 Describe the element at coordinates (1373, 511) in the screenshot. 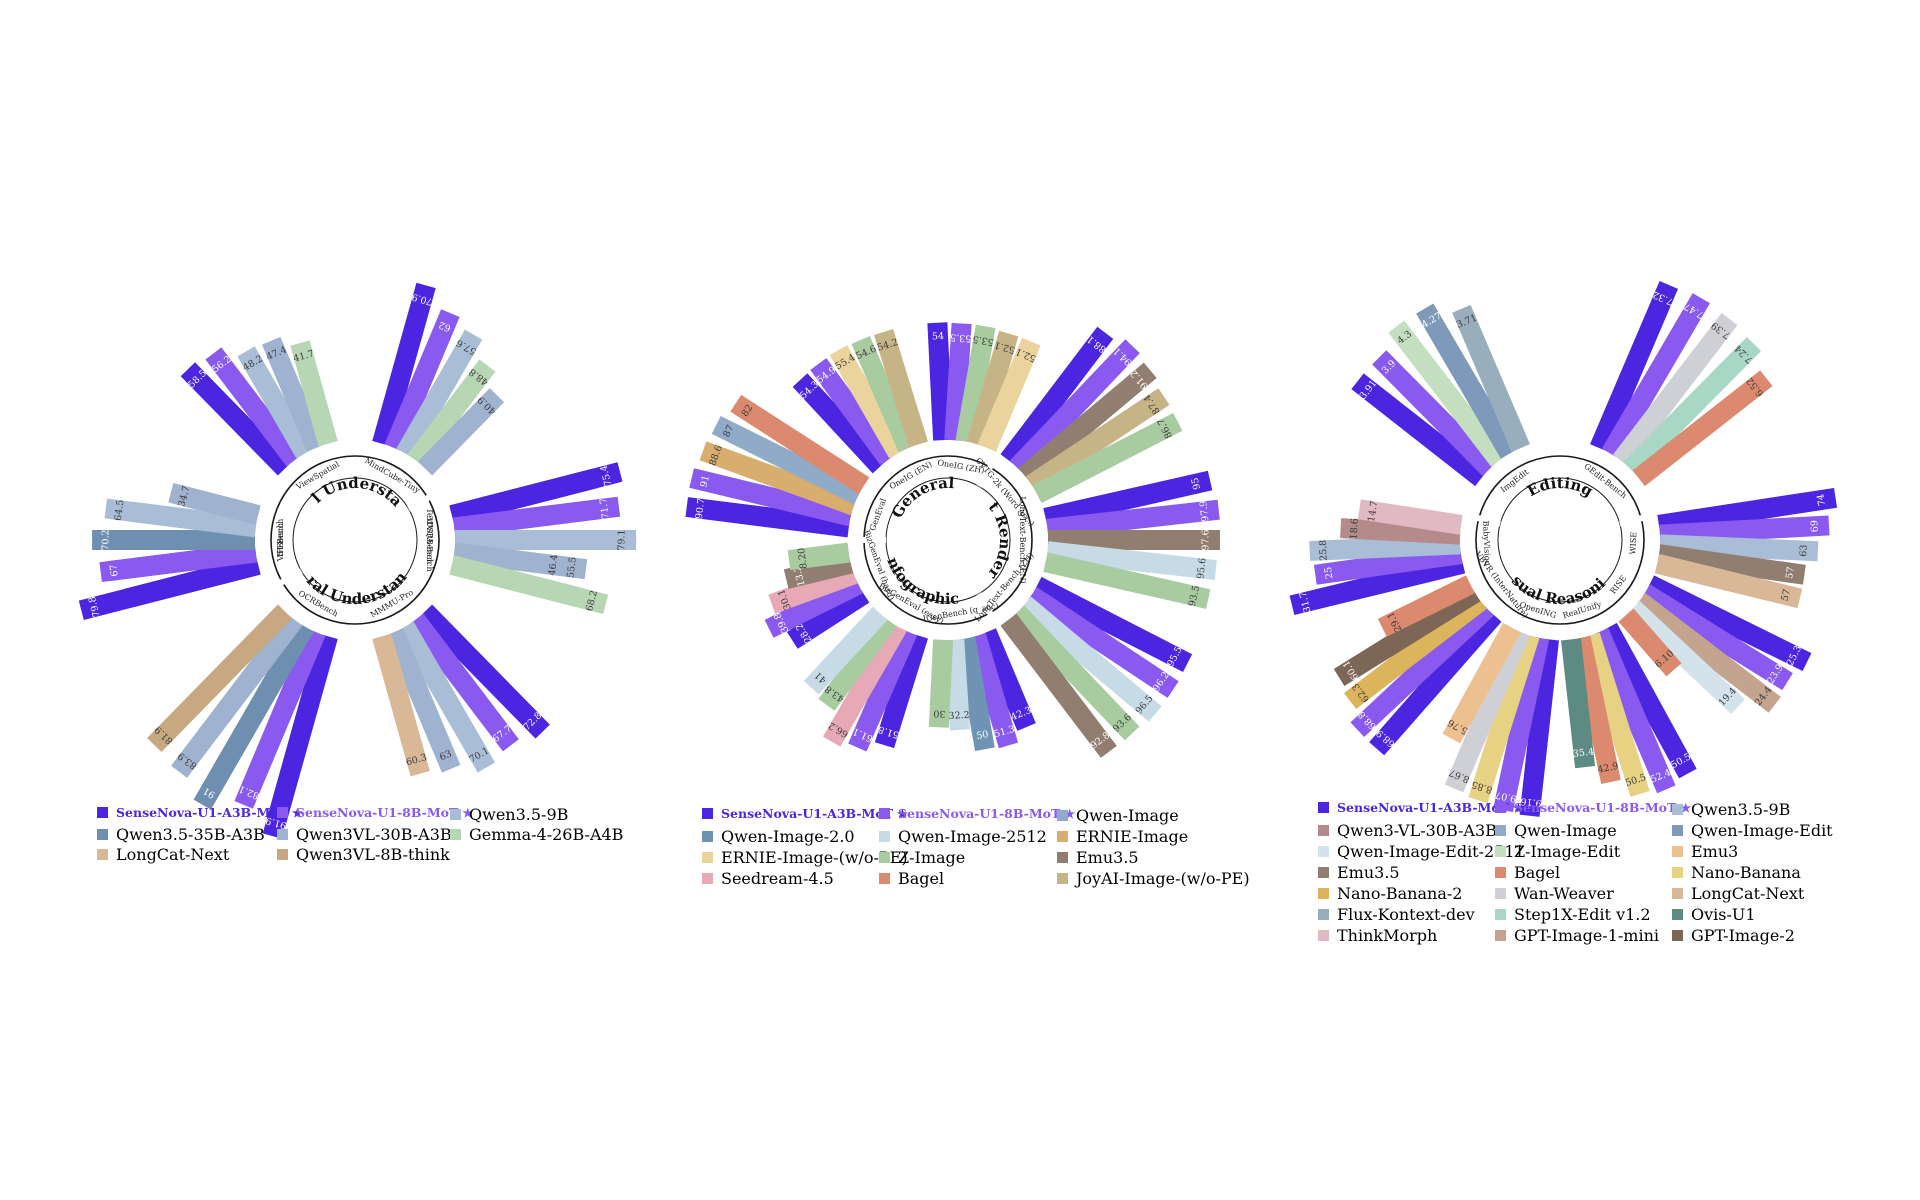

I see `bar-value-label: 14.7` at that location.